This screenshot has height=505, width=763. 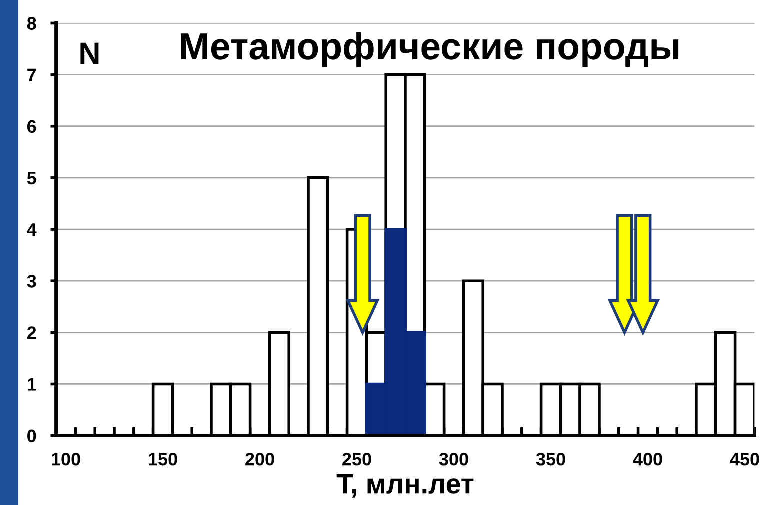 What do you see at coordinates (453, 459) in the screenshot?
I see `x-tick-label: 300` at bounding box center [453, 459].